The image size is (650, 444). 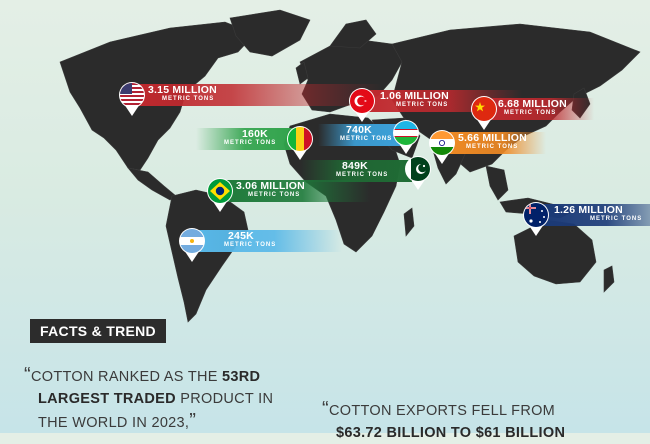 What do you see at coordinates (442, 411) in the screenshot?
I see `quote-text: COTTON EXPORTS FELL FROM` at bounding box center [442, 411].